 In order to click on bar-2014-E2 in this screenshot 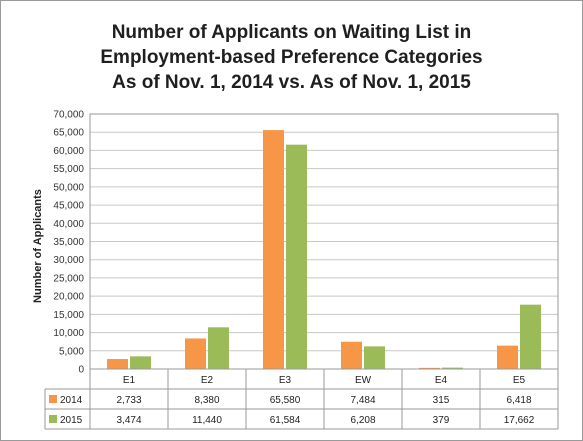, I will do `click(195, 353)`.